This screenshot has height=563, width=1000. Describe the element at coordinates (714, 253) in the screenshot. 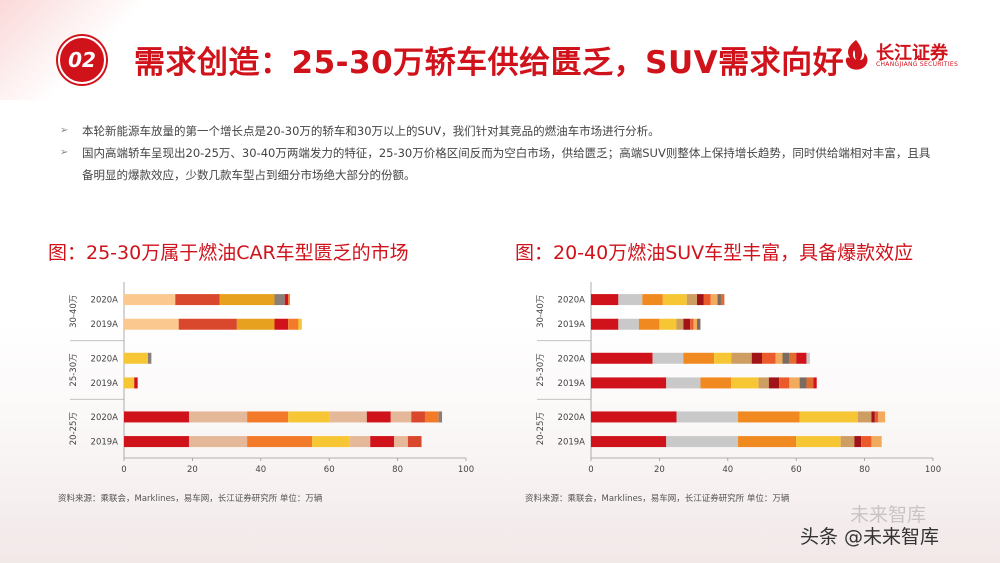

I see `right-chart-title: 图：20-40万燃油SUV车型丰富，具备爆款效应` at that location.